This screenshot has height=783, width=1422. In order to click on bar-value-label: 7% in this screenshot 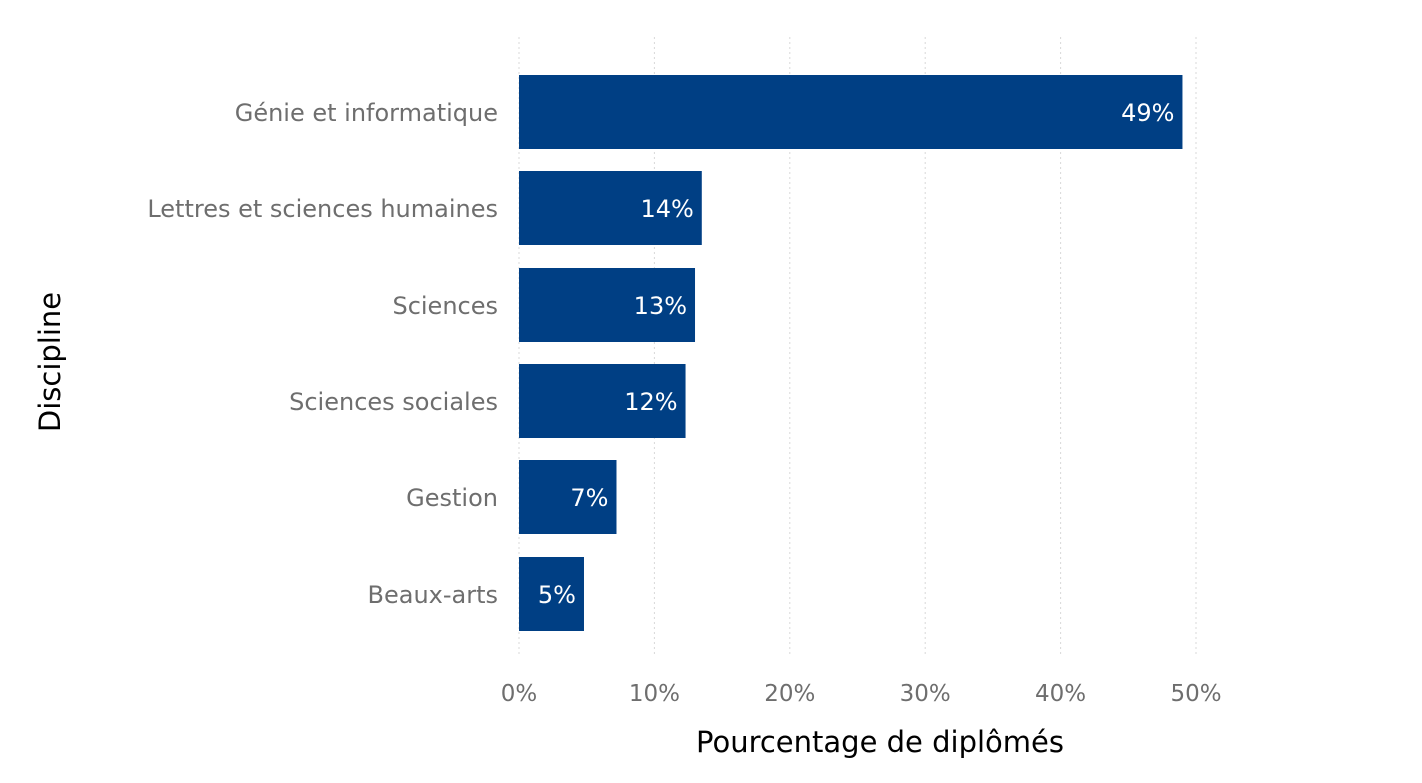, I will do `click(589, 498)`.